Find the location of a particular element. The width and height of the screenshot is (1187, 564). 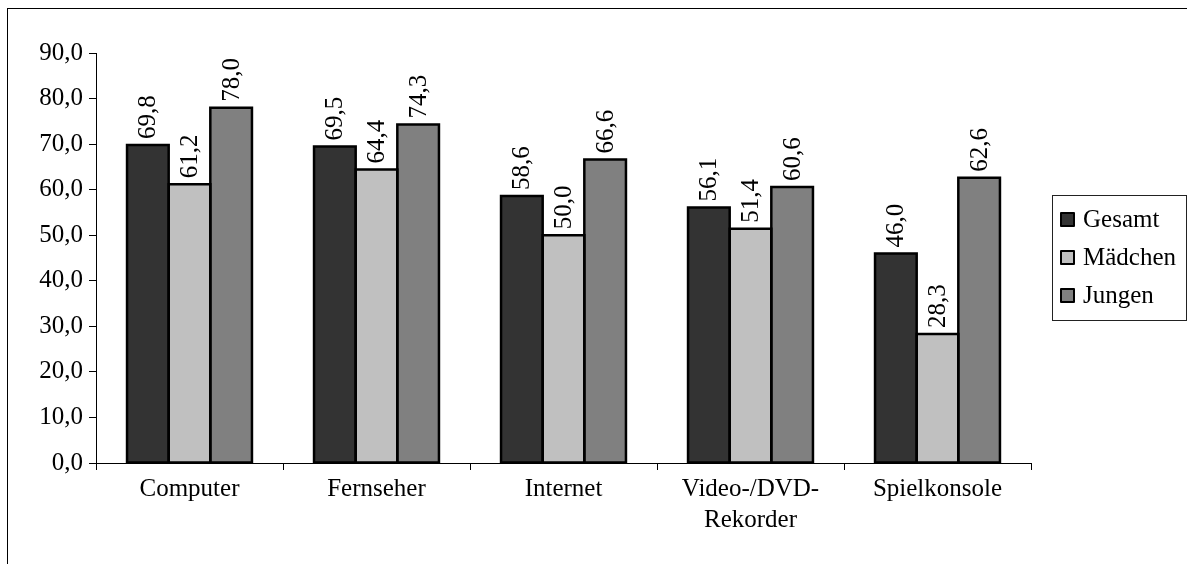

data-label: 28,3 is located at coordinates (937, 306).